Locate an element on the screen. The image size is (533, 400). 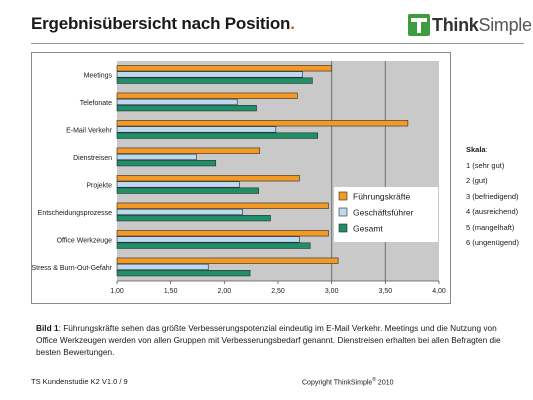
page-title: Ergebnisübersicht nach Position. is located at coordinates (163, 24).